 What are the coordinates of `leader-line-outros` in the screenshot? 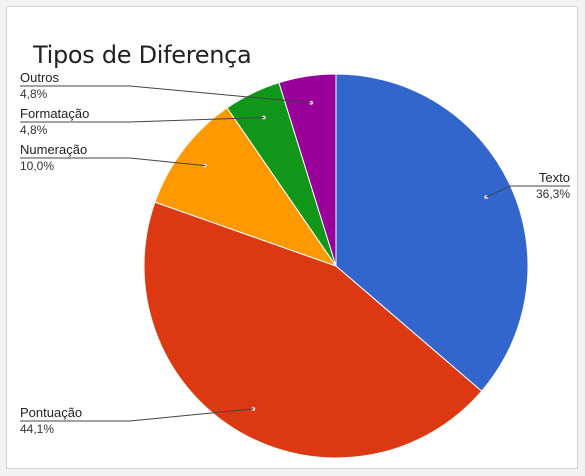 It's located at (166, 94).